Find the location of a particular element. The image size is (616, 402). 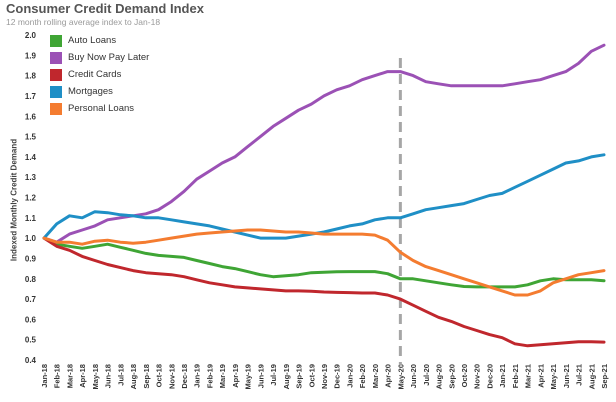

x-tick-label: May-18 is located at coordinates (95, 376).